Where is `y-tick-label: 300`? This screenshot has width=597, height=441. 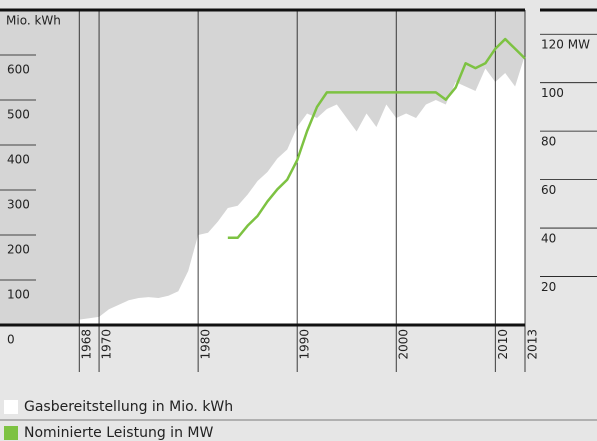
y-tick-label: 300 is located at coordinates (18, 205).